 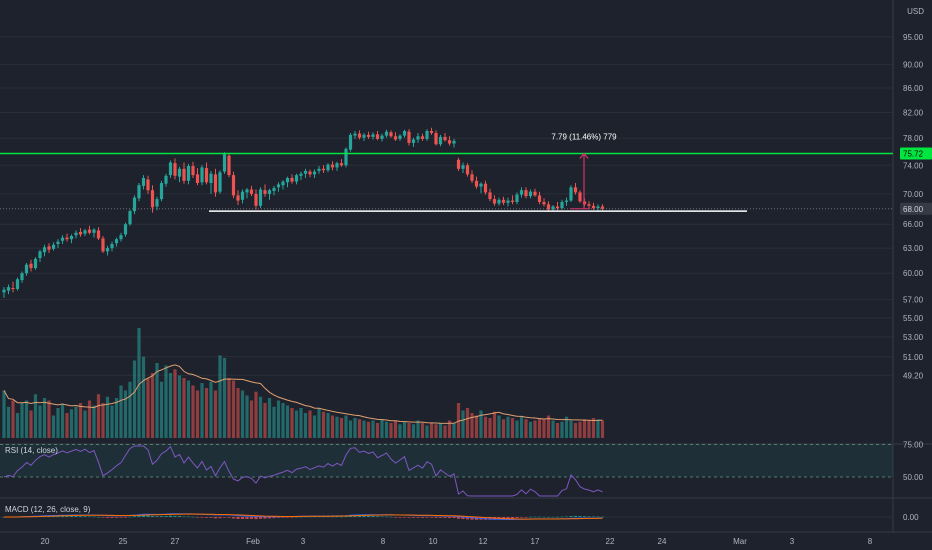 What do you see at coordinates (662, 541) in the screenshot?
I see `time-tick-label: 24` at bounding box center [662, 541].